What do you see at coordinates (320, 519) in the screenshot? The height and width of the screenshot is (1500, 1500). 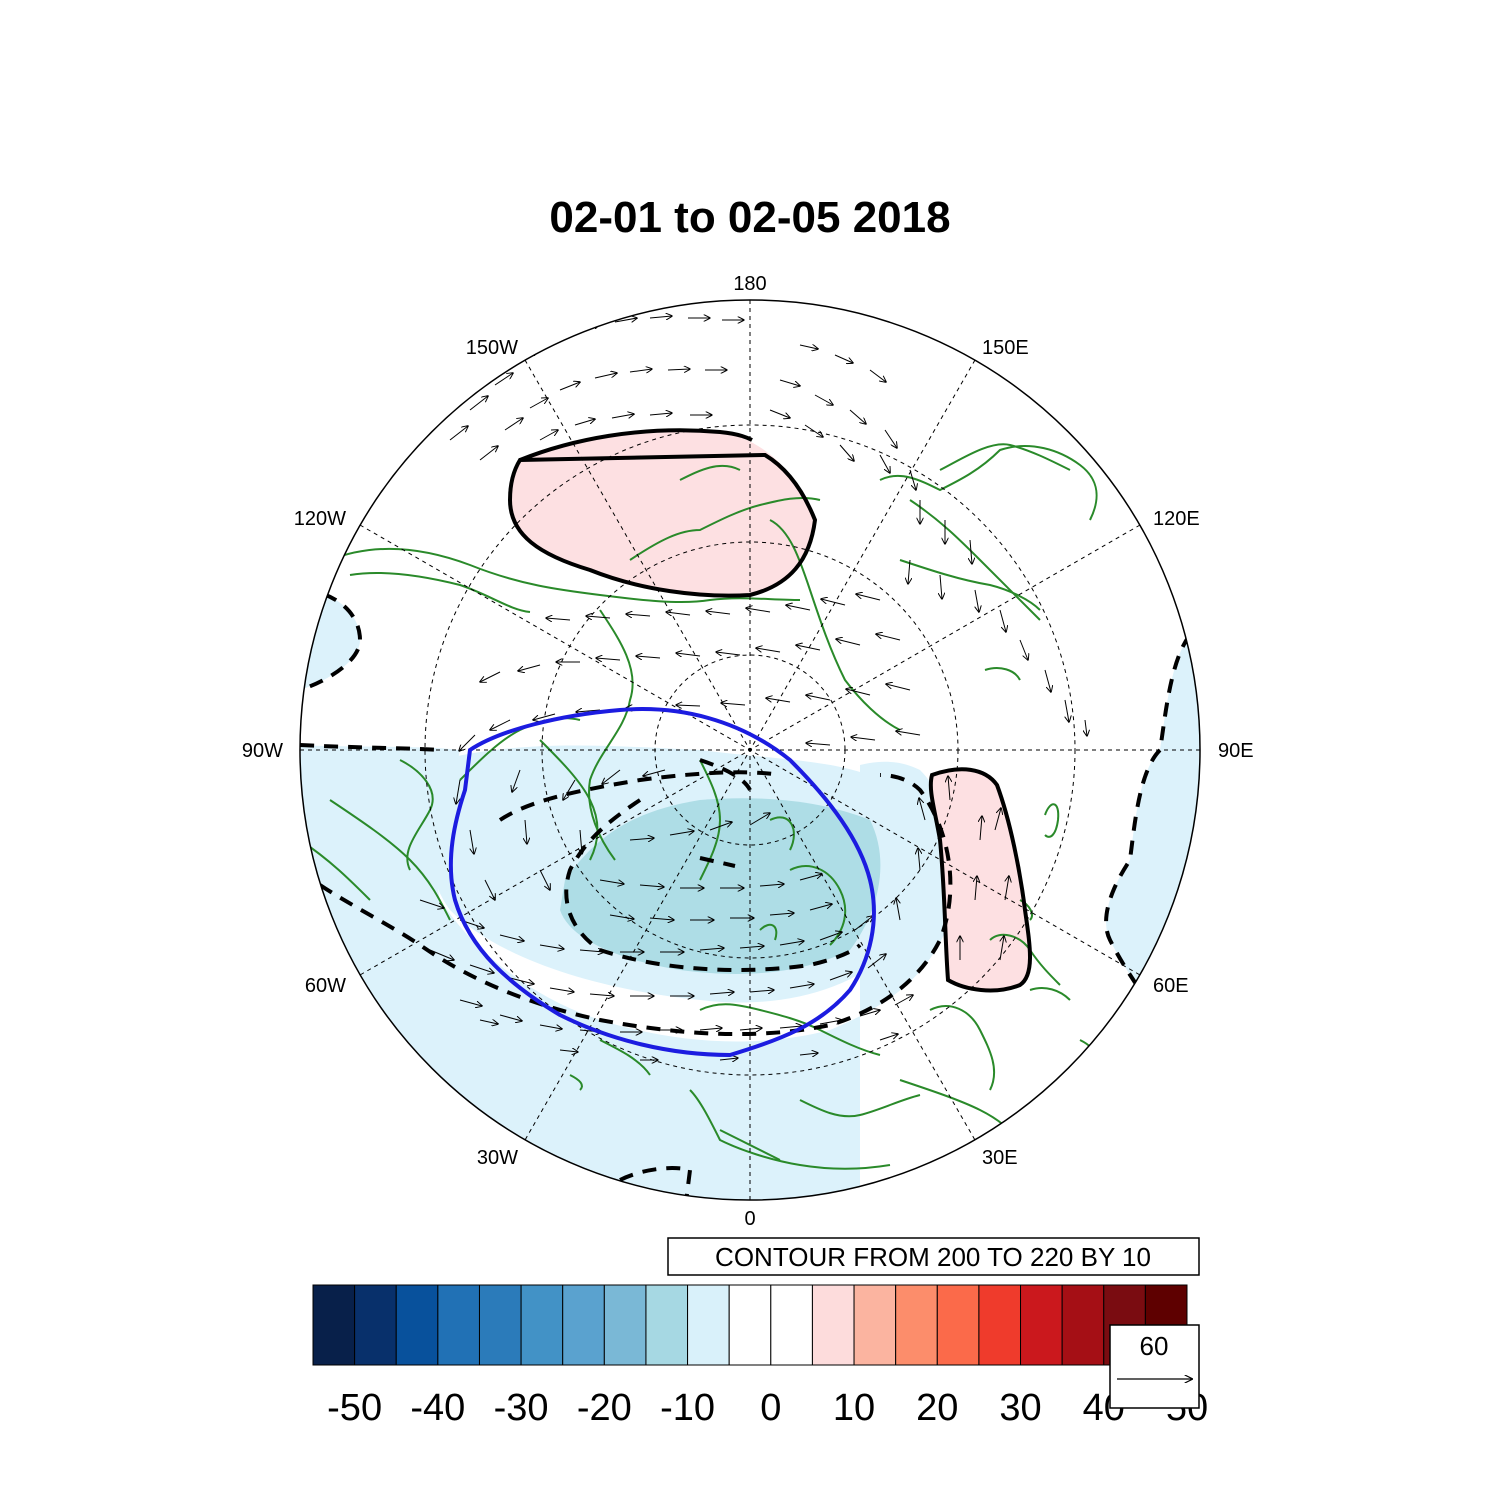 I see `lon-label-120w: 120W` at bounding box center [320, 519].